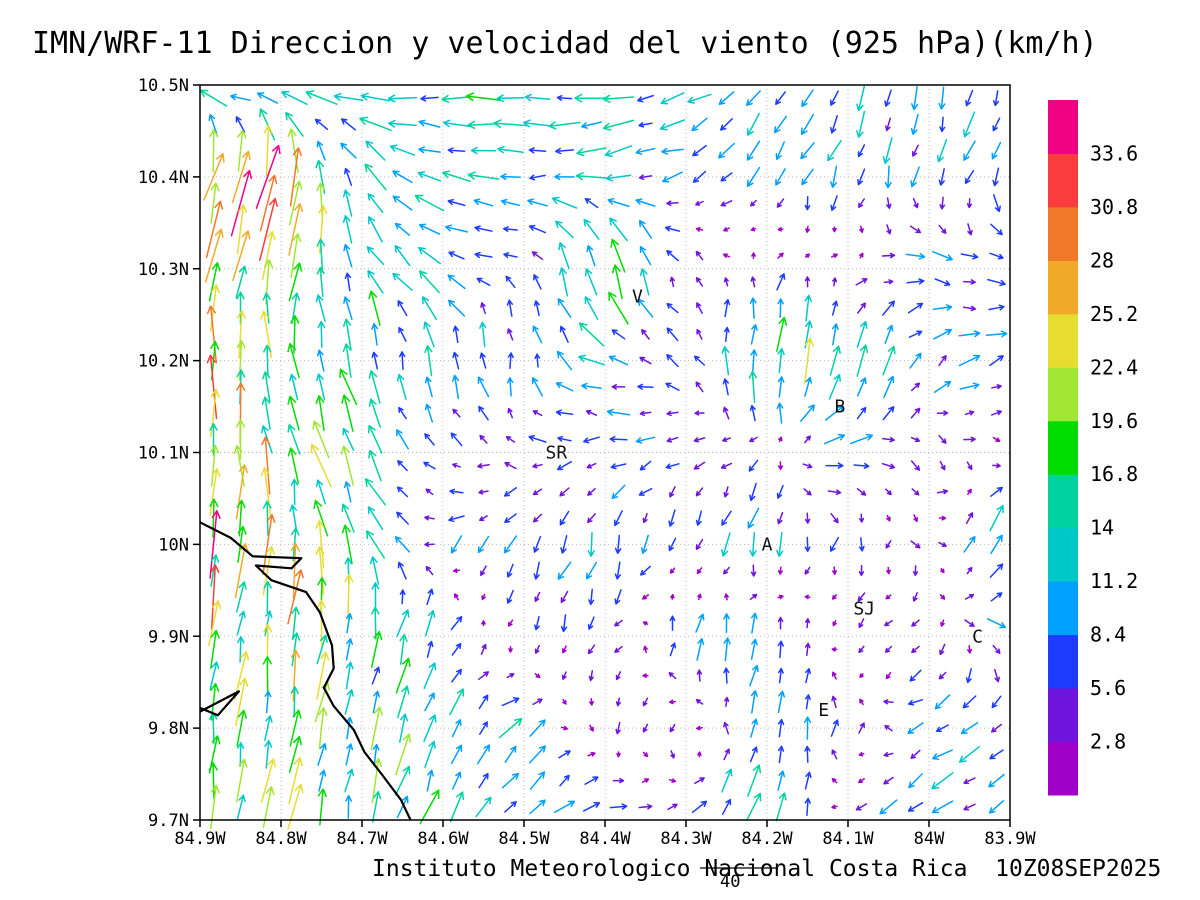  I want to click on x-tick-label: 84.4W, so click(605, 839).